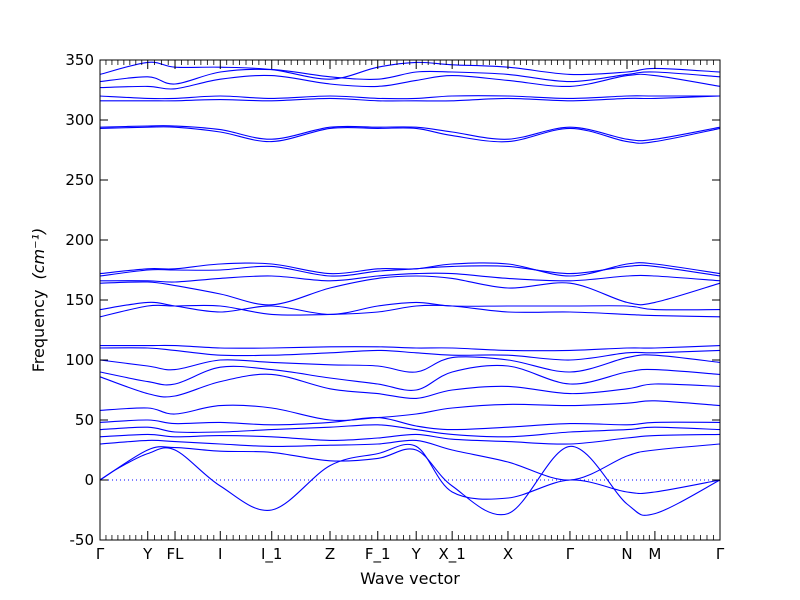 Image resolution: width=800 pixels, height=600 pixels. Describe the element at coordinates (410, 578) in the screenshot. I see `x-axis-label: Wave vector` at that location.